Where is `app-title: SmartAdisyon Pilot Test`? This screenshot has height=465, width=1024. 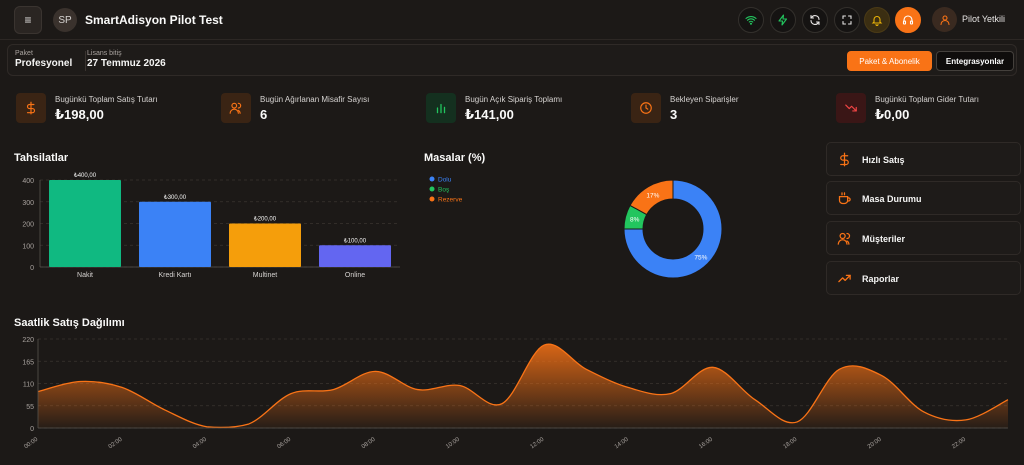 app-title: SmartAdisyon Pilot Test is located at coordinates (154, 20).